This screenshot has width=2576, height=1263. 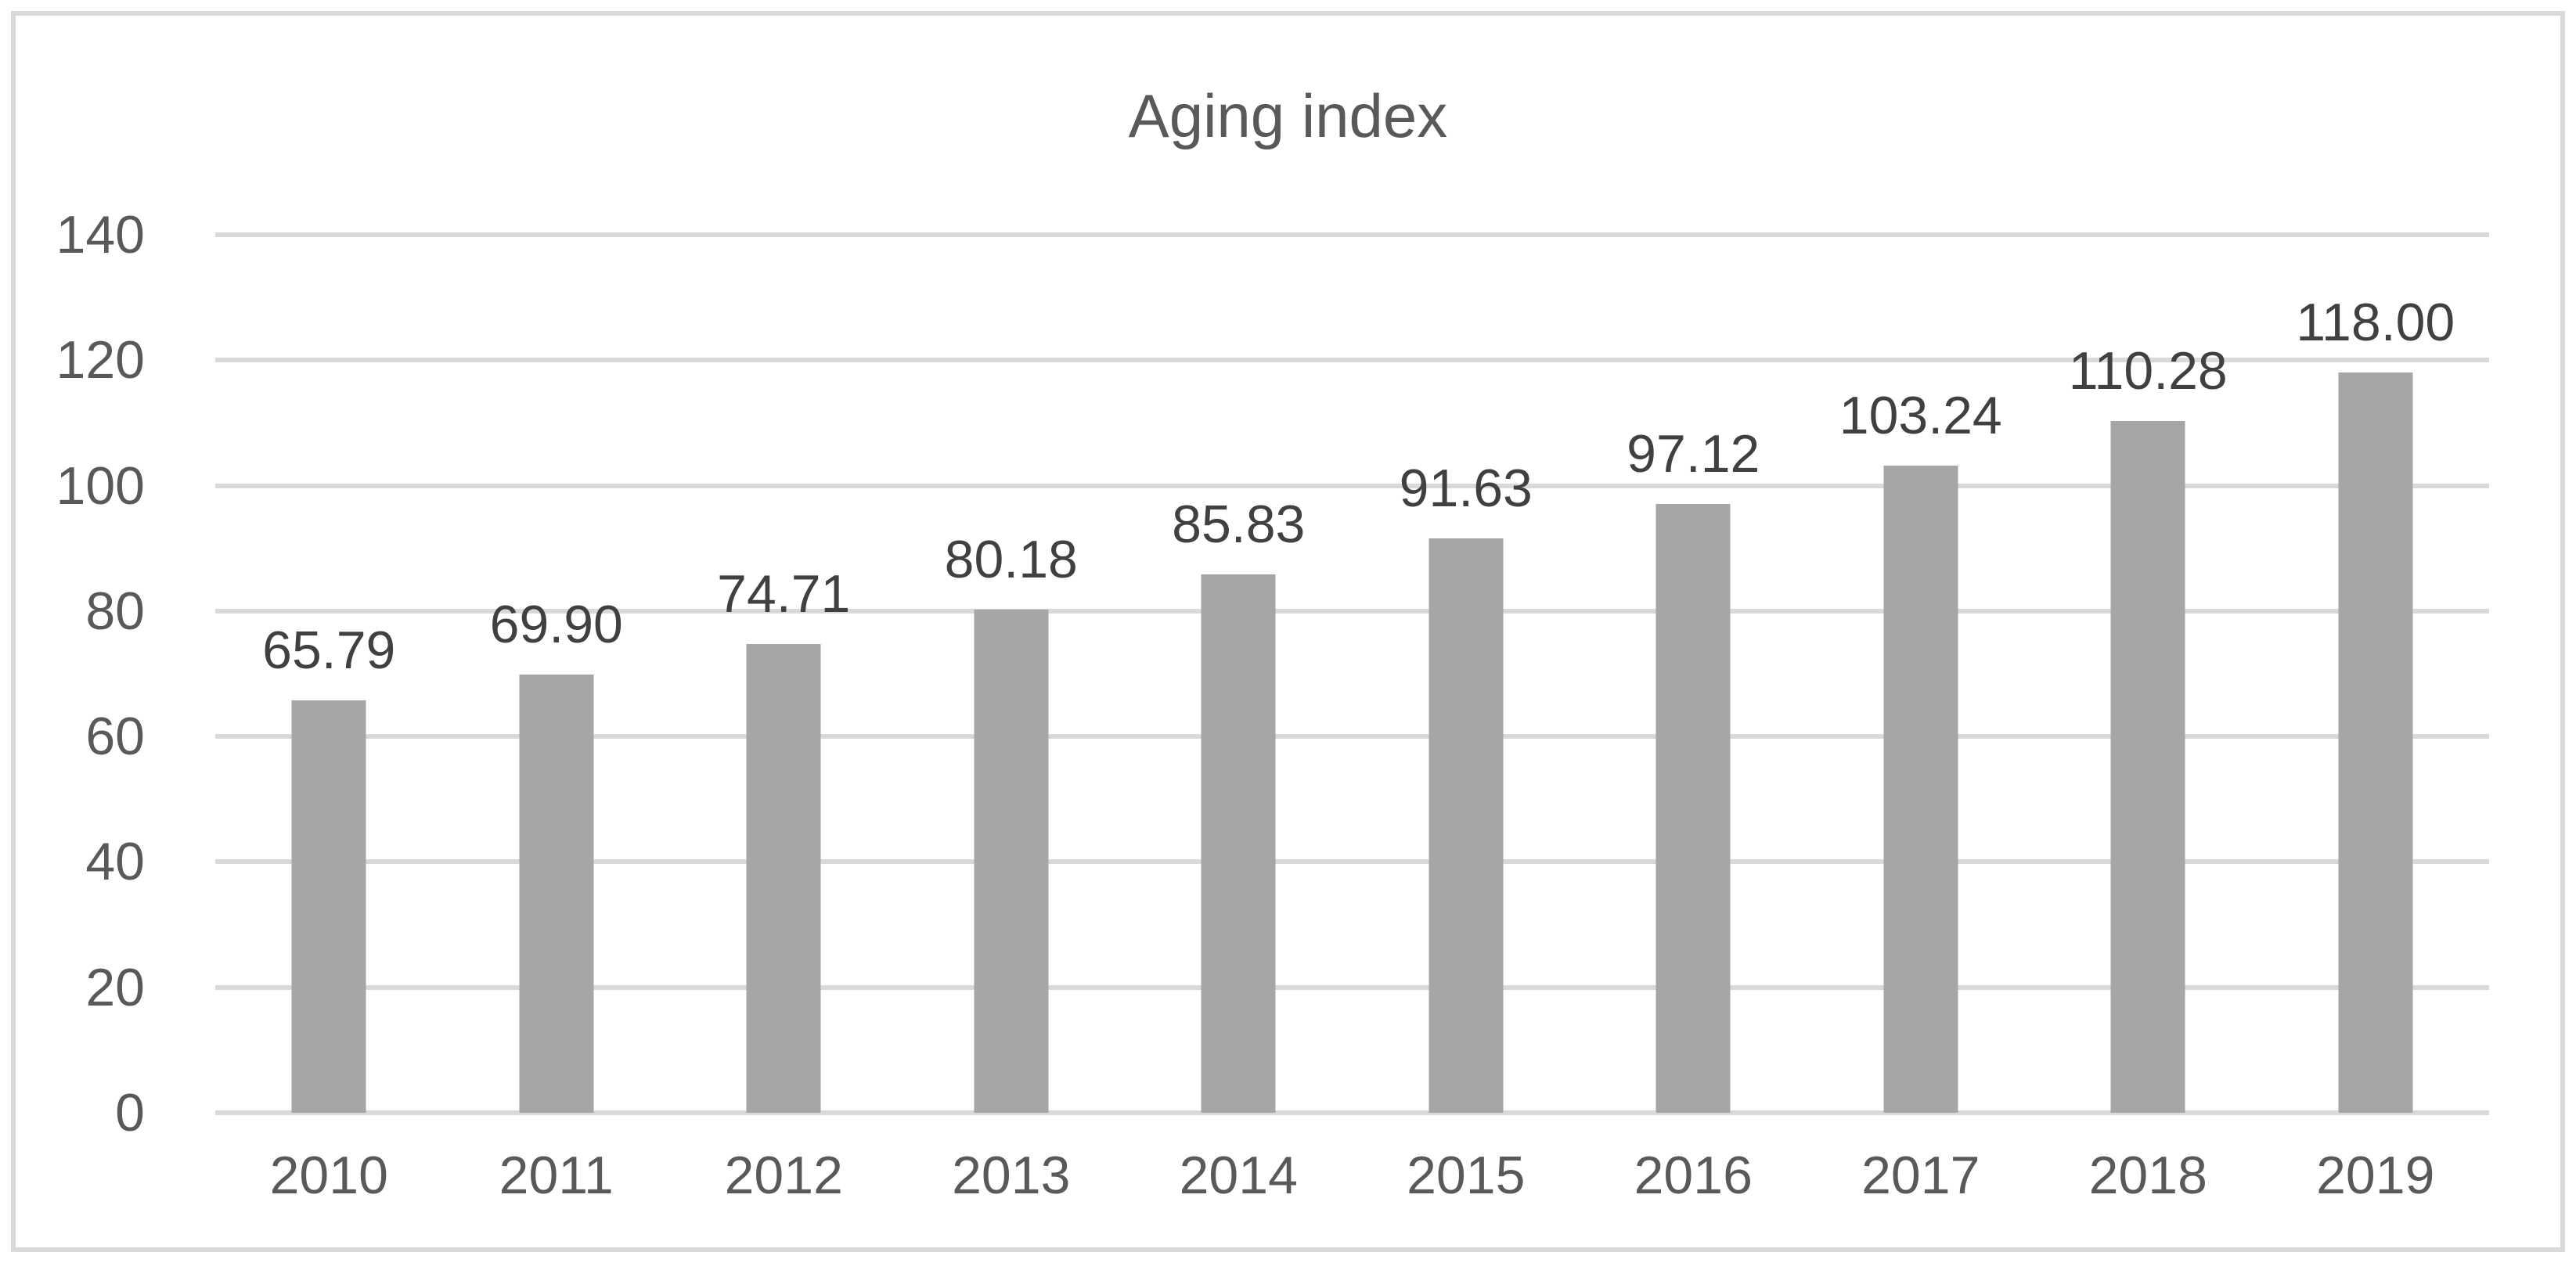 What do you see at coordinates (1011, 1175) in the screenshot?
I see `x-axis-tick-label: 2013` at bounding box center [1011, 1175].